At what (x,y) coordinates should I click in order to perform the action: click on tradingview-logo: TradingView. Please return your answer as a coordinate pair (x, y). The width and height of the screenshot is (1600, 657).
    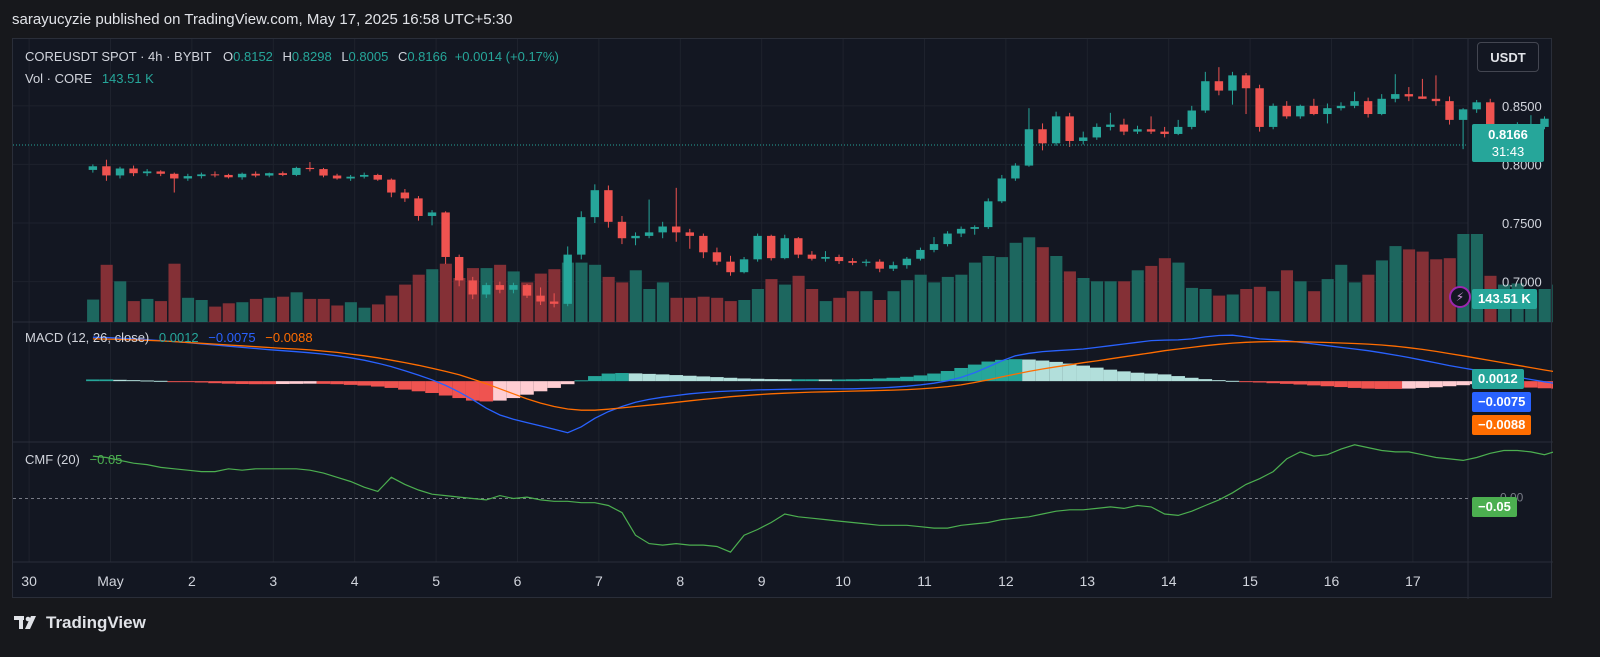
    Looking at the image, I should click on (80, 623).